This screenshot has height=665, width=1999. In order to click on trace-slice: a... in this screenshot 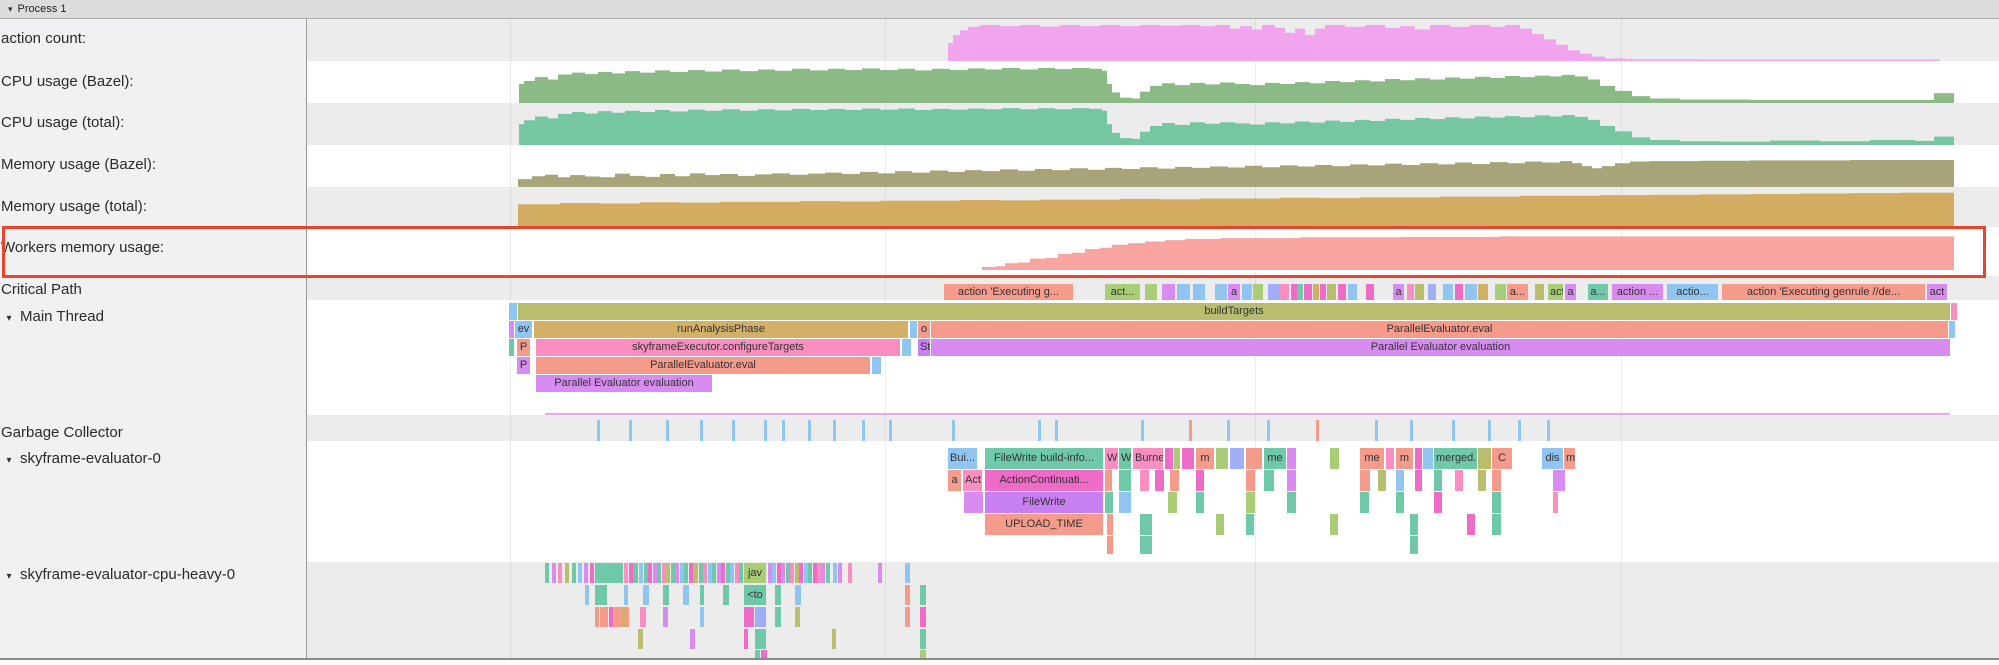, I will do `click(1517, 292)`.